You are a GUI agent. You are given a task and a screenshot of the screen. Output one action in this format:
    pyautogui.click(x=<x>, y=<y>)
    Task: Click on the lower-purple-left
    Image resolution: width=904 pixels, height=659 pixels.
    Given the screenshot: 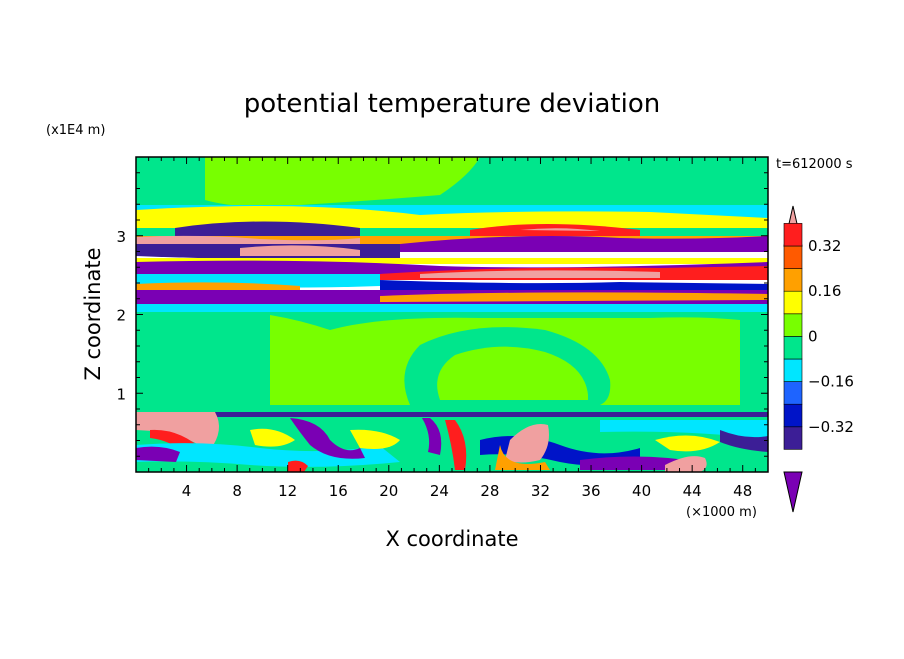 What is the action you would take?
    pyautogui.click(x=158, y=454)
    